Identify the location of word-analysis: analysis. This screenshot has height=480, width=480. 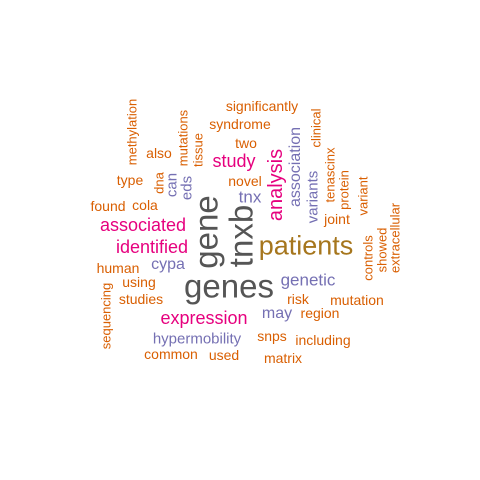
(276, 185).